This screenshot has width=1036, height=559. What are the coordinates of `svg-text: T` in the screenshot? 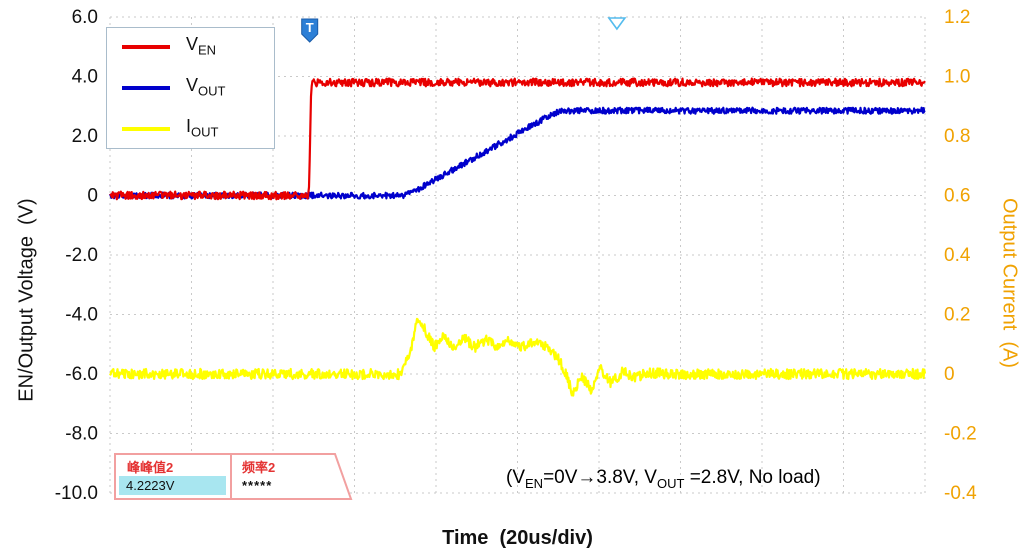 It's located at (310, 27).